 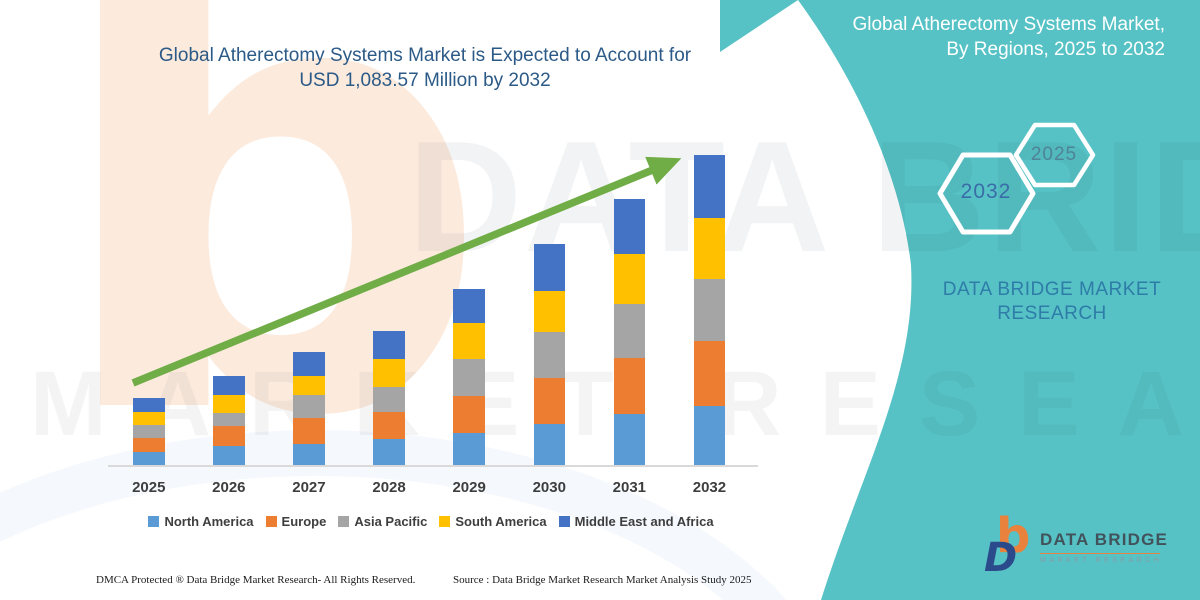 I want to click on legend-item: South America, so click(x=493, y=521).